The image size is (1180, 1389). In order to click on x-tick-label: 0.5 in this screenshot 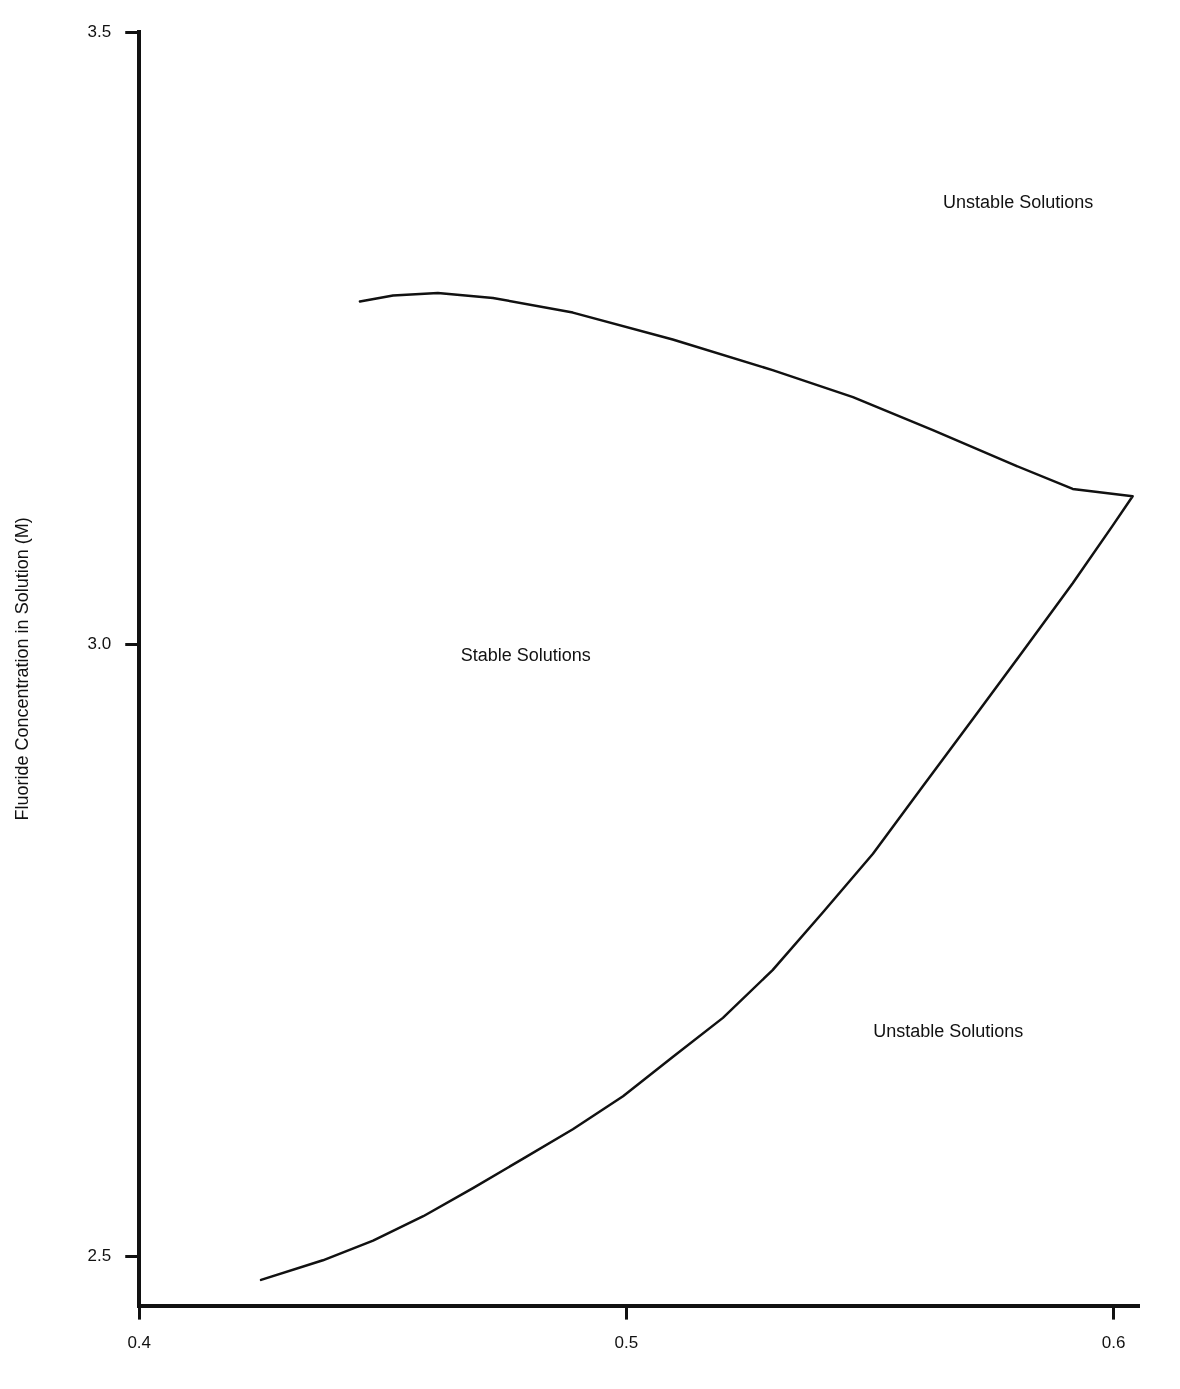, I will do `click(626, 1343)`.